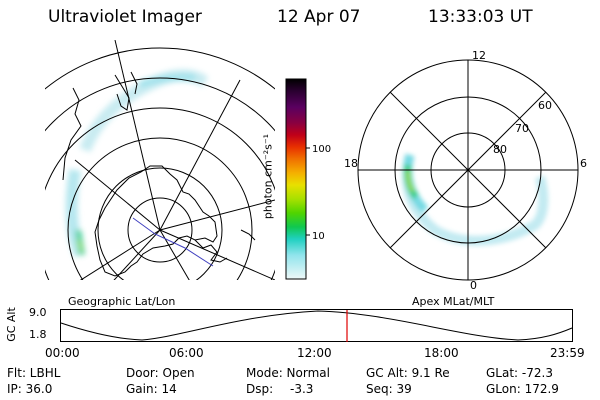 The height and width of the screenshot is (400, 600). What do you see at coordinates (408, 373) in the screenshot?
I see `gc-alt-status: GC Alt: 9.1 Re` at bounding box center [408, 373].